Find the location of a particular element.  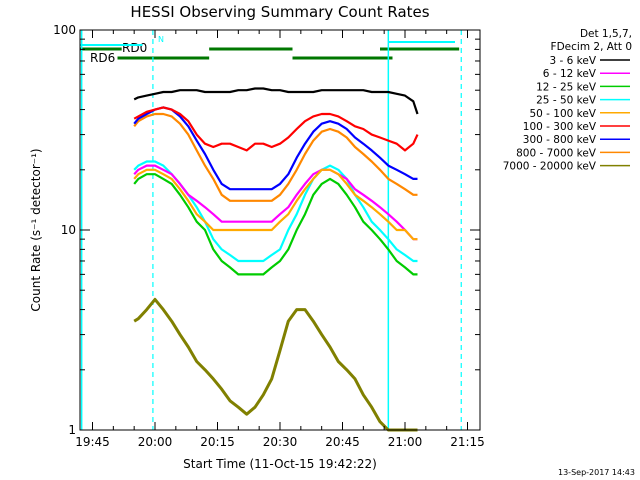

series-line-50-100-kev is located at coordinates (275, 204).